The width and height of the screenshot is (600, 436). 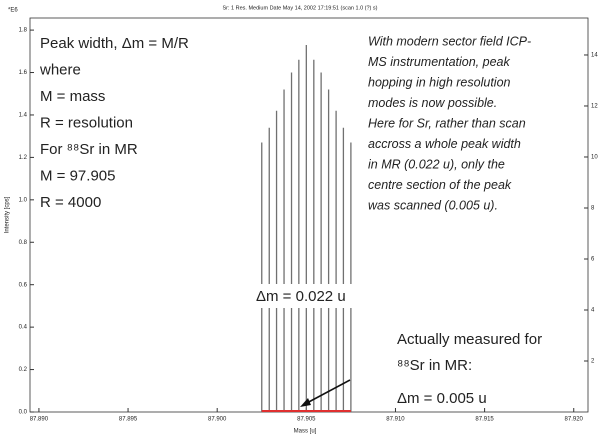 I want to click on annotation: Here for Sr, rather than scan, so click(x=447, y=123).